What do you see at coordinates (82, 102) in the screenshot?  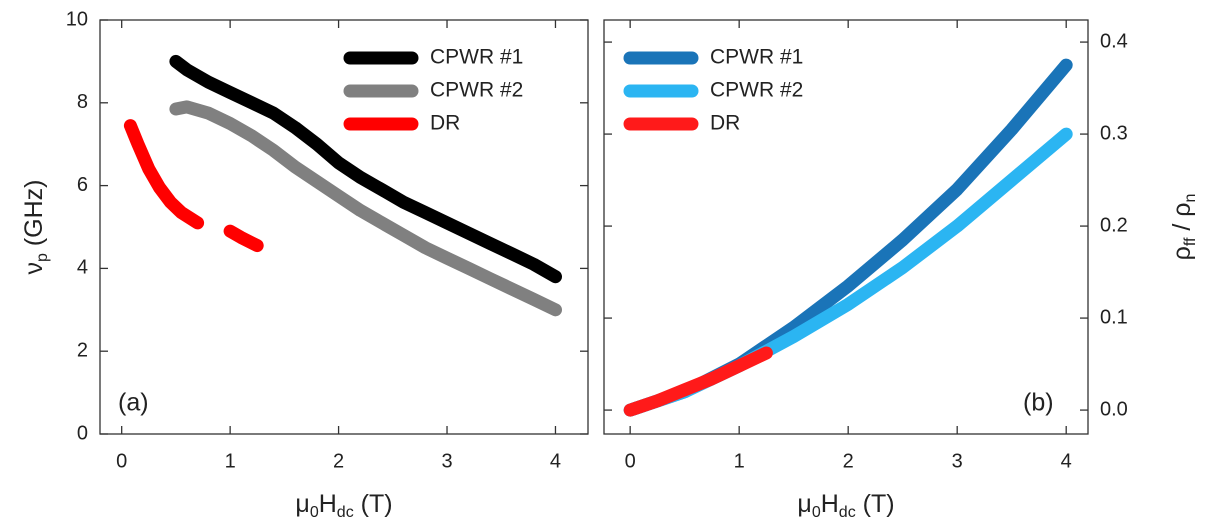 I see `y-tick-label: 8` at bounding box center [82, 102].